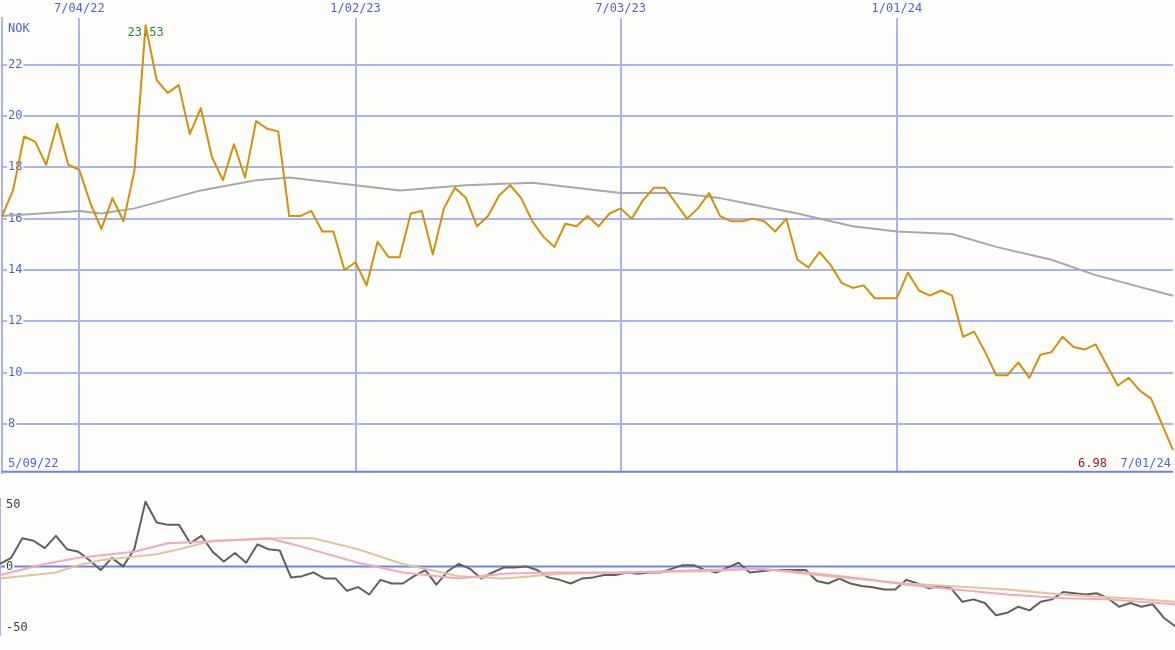 This screenshot has height=650, width=1175. What do you see at coordinates (17, 626) in the screenshot?
I see `y-tick-label: -50` at bounding box center [17, 626].